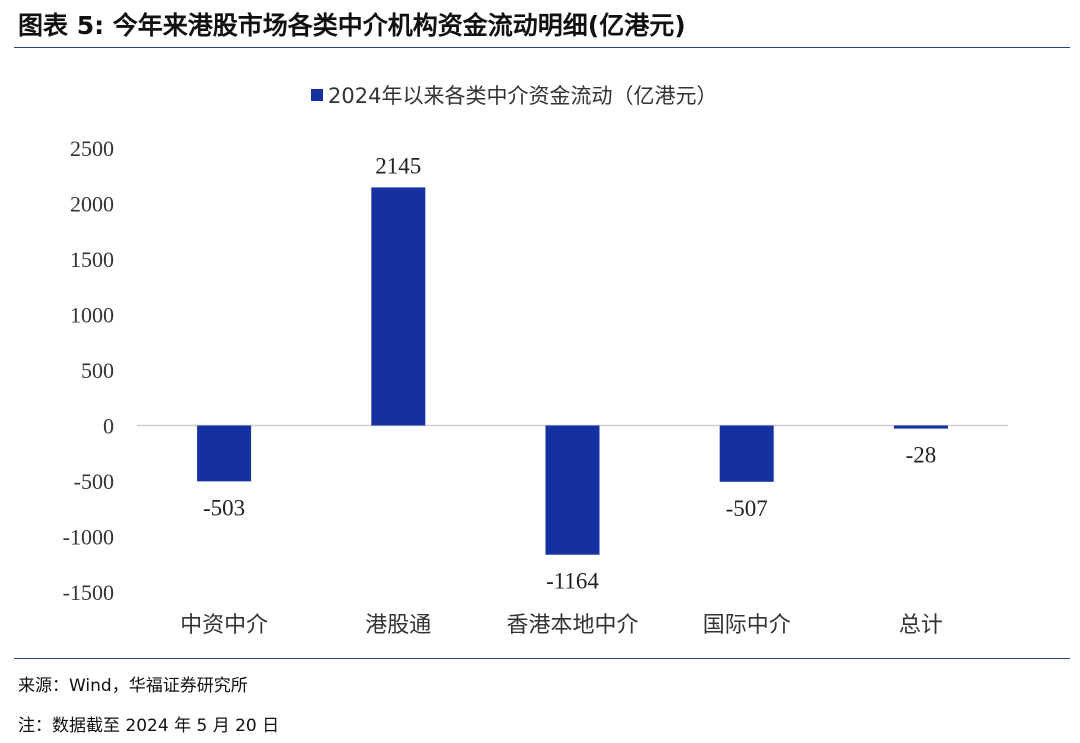 This screenshot has width=1080, height=743. What do you see at coordinates (92, 259) in the screenshot?
I see `y-tick-label: 1500` at bounding box center [92, 259].